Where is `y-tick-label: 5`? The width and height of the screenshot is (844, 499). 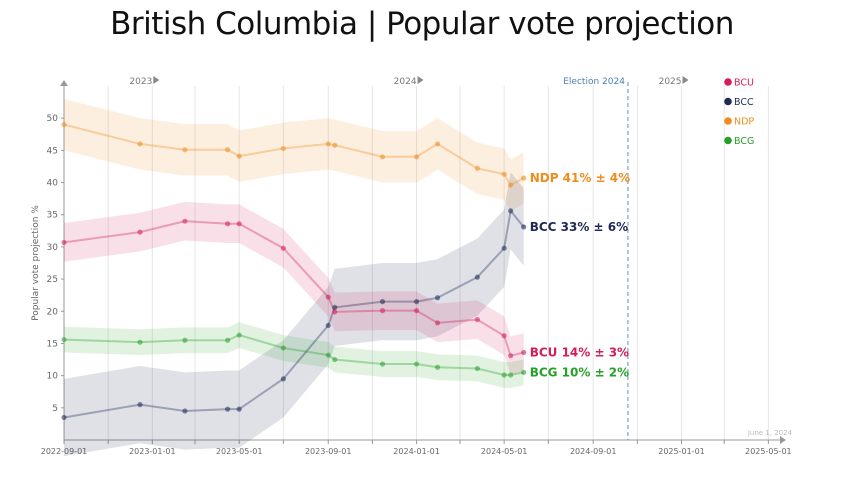 y-tick-label: 5 is located at coordinates (55, 409).